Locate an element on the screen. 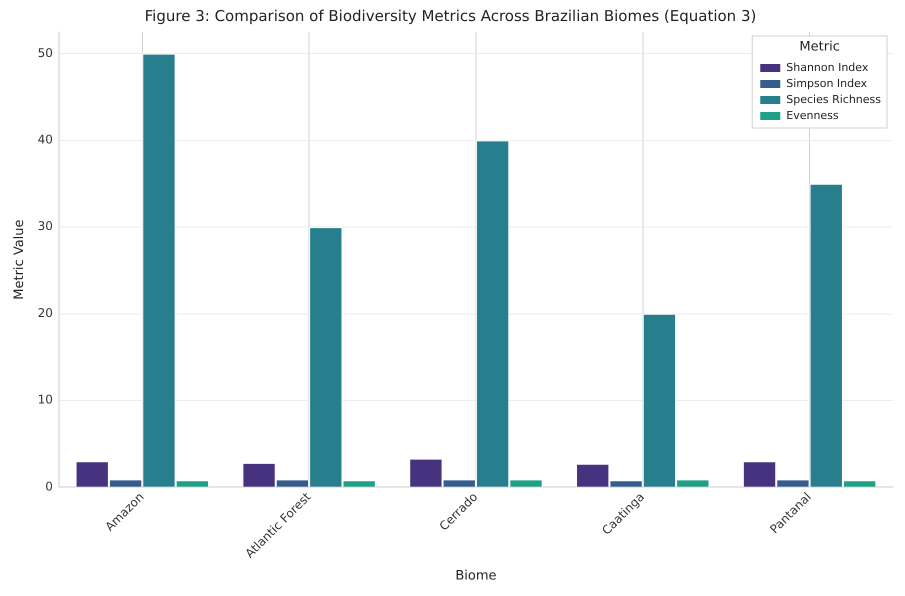 This screenshot has height=596, width=905. y-tick-label: 20 is located at coordinates (45, 313).